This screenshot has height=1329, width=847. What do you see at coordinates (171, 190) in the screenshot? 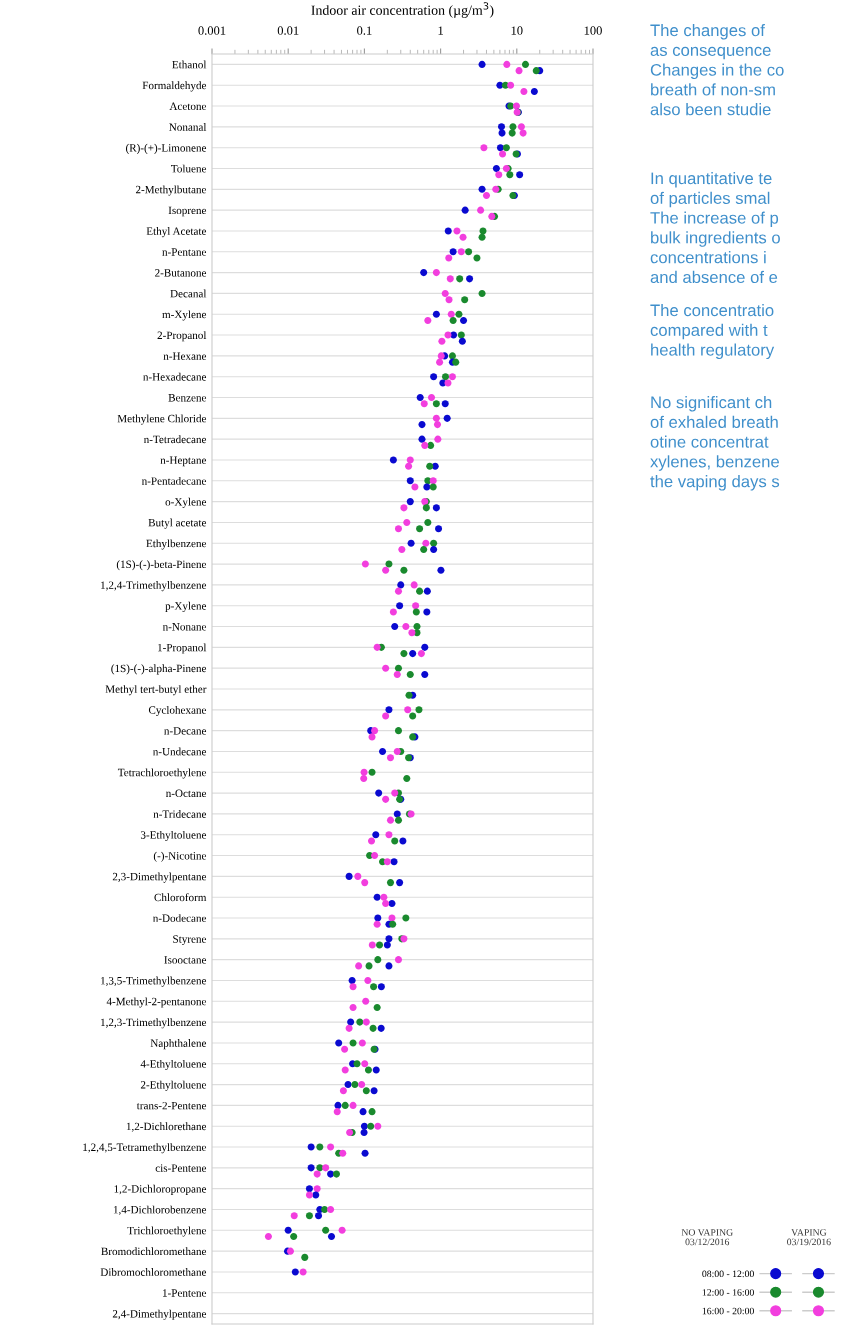
I see `y-tick-label: 2-Methylbutane` at bounding box center [171, 190].